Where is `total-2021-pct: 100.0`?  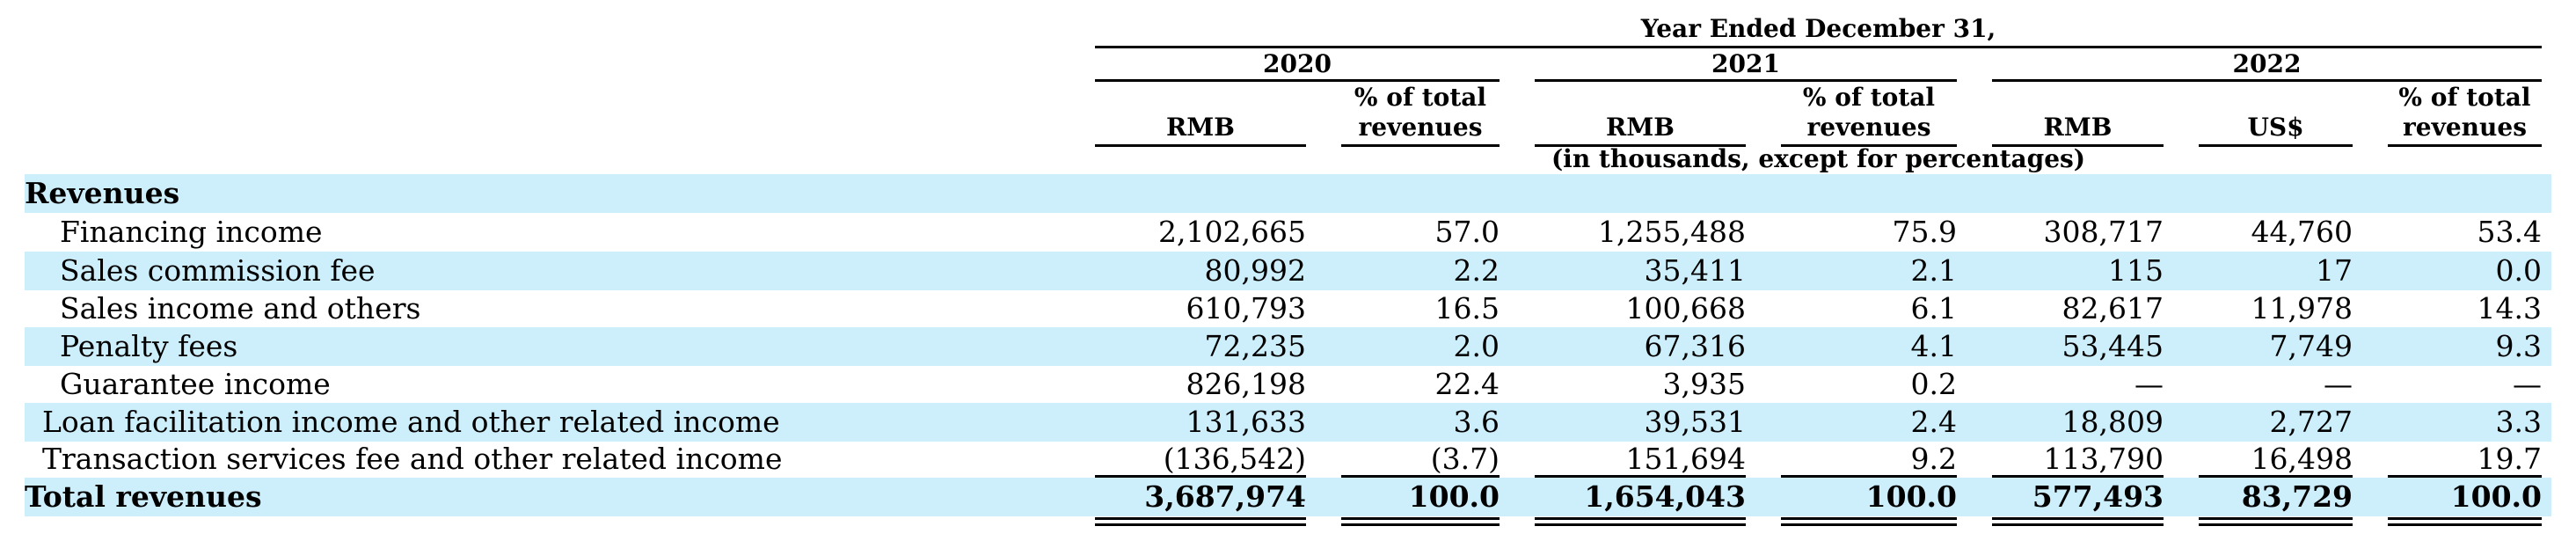
total-2021-pct: 100.0 is located at coordinates (1911, 496).